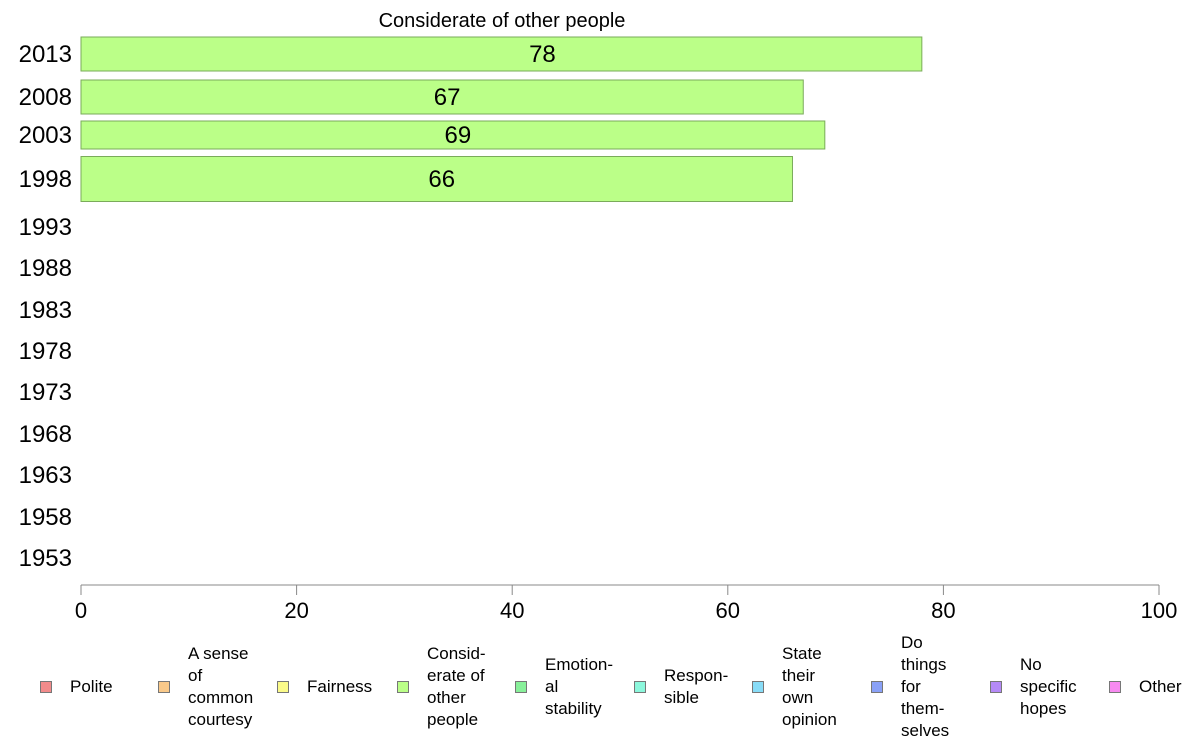  What do you see at coordinates (45, 97) in the screenshot?
I see `y-tick-label: 2008` at bounding box center [45, 97].